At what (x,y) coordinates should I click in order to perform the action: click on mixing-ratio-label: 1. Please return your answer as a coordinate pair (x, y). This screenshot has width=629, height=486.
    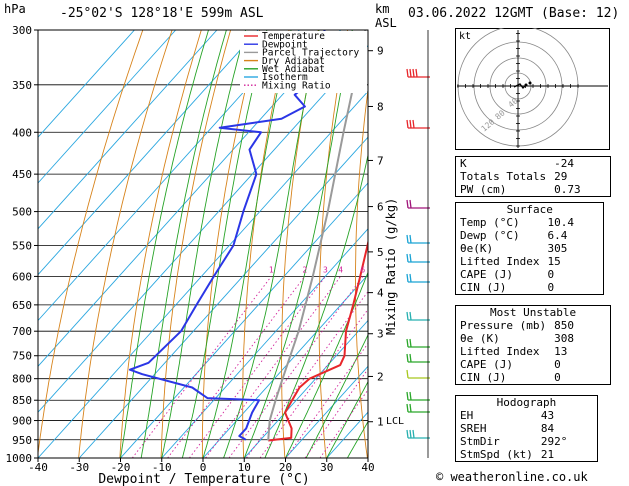
    Looking at the image, I should click on (271, 269).